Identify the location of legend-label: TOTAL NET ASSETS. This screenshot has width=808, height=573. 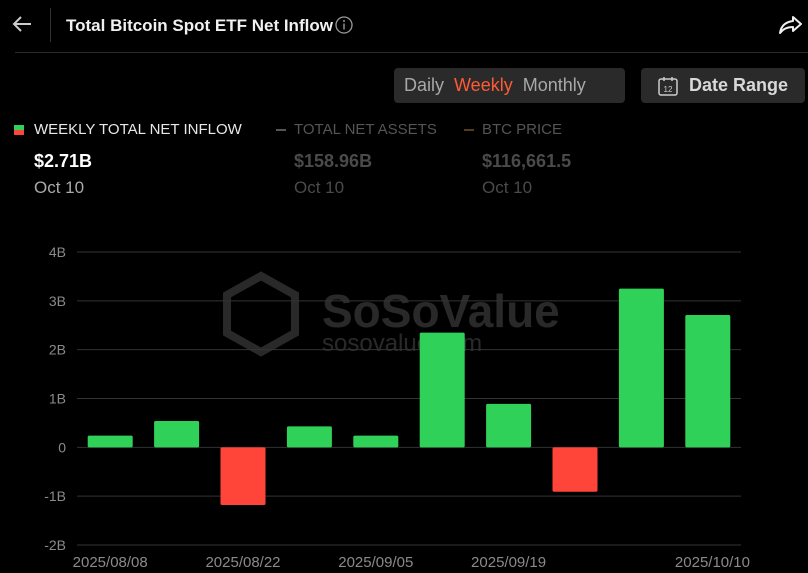
(365, 129).